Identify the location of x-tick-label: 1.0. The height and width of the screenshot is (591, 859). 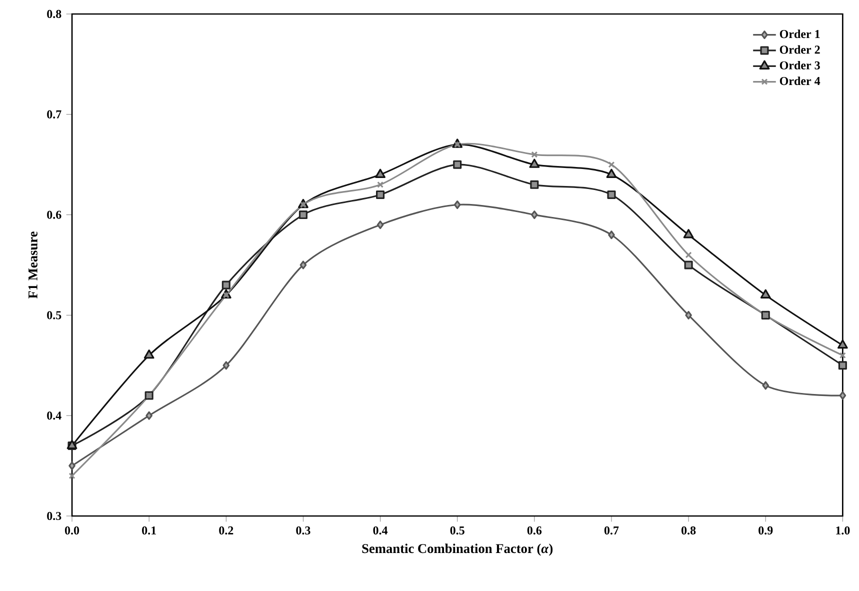
(843, 530).